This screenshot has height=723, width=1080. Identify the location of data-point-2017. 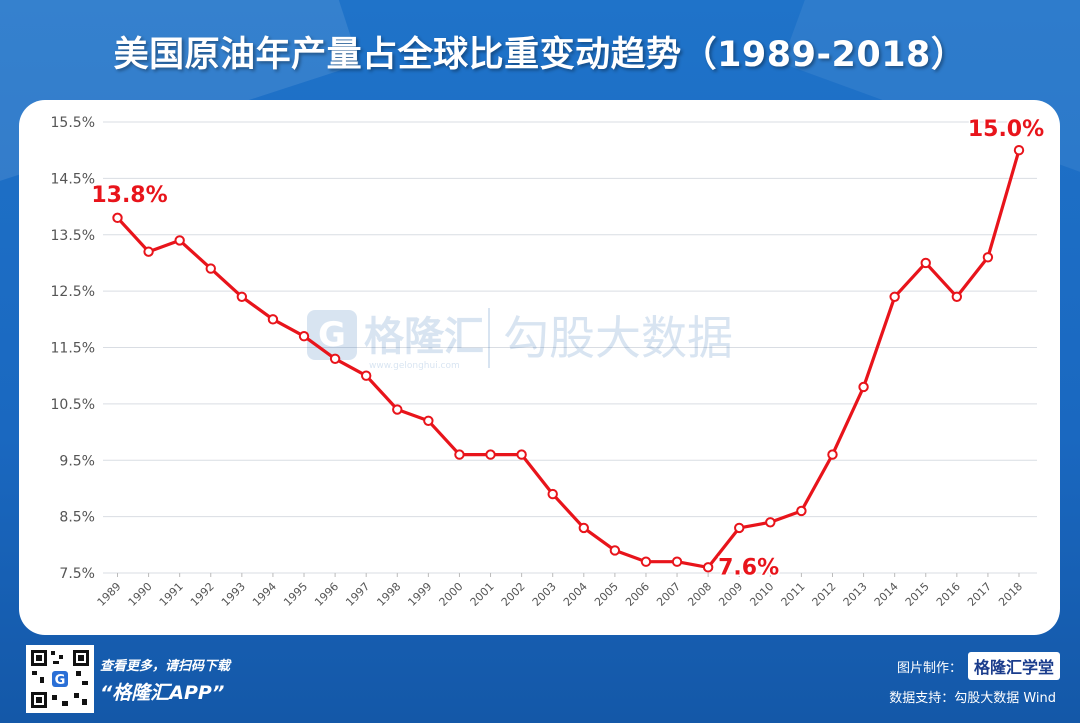
(988, 257).